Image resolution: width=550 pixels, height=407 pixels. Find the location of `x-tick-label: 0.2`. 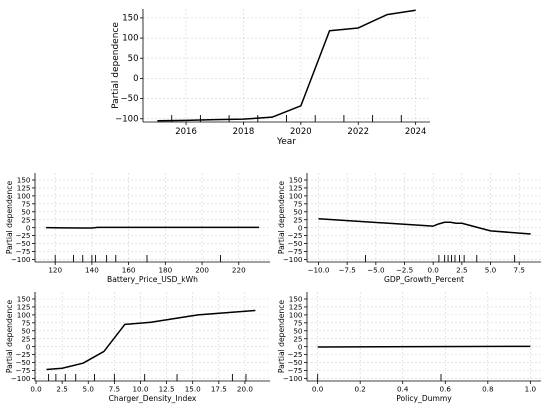

x-tick-label: 0.2 is located at coordinates (359, 389).